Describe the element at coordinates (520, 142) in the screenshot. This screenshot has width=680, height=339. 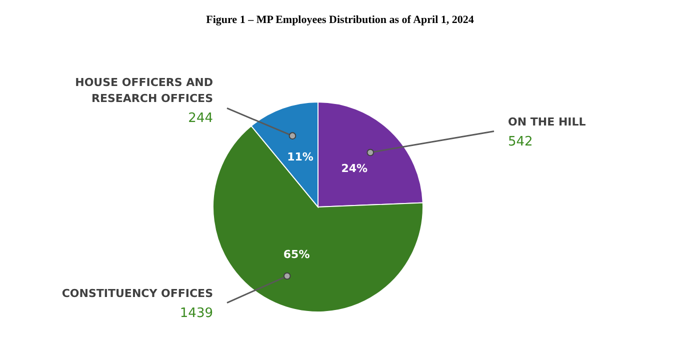
I see `data-label: 542` at that location.